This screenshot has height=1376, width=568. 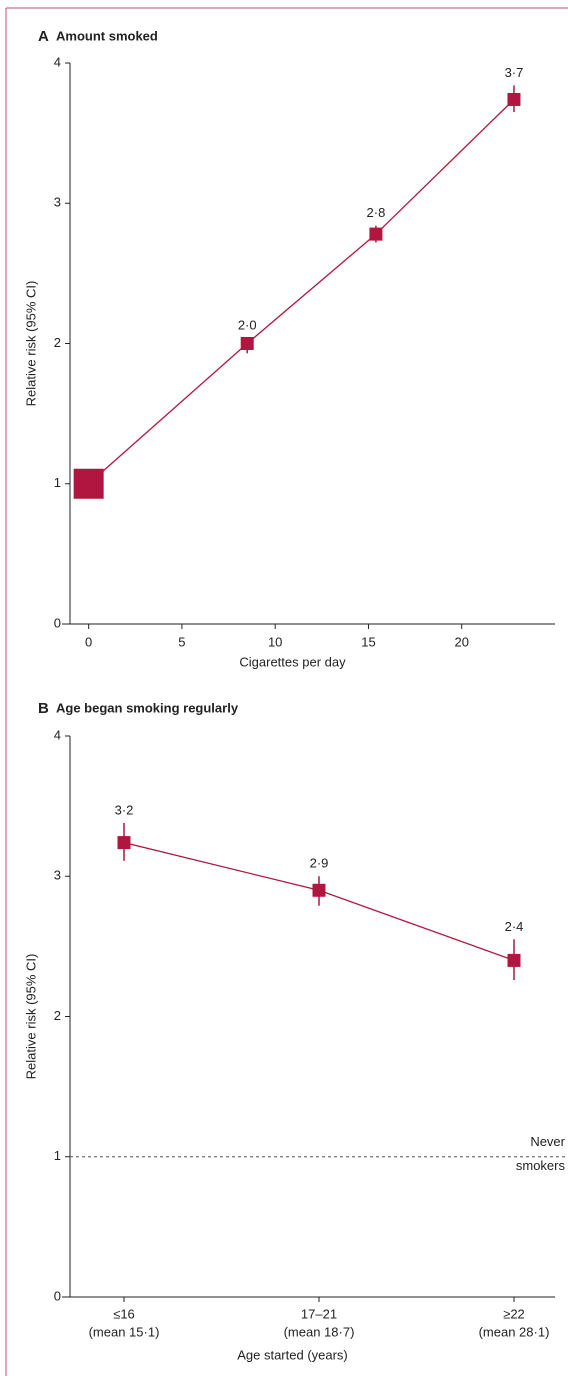 I want to click on x-tick-label: ≥22, so click(x=514, y=1313).